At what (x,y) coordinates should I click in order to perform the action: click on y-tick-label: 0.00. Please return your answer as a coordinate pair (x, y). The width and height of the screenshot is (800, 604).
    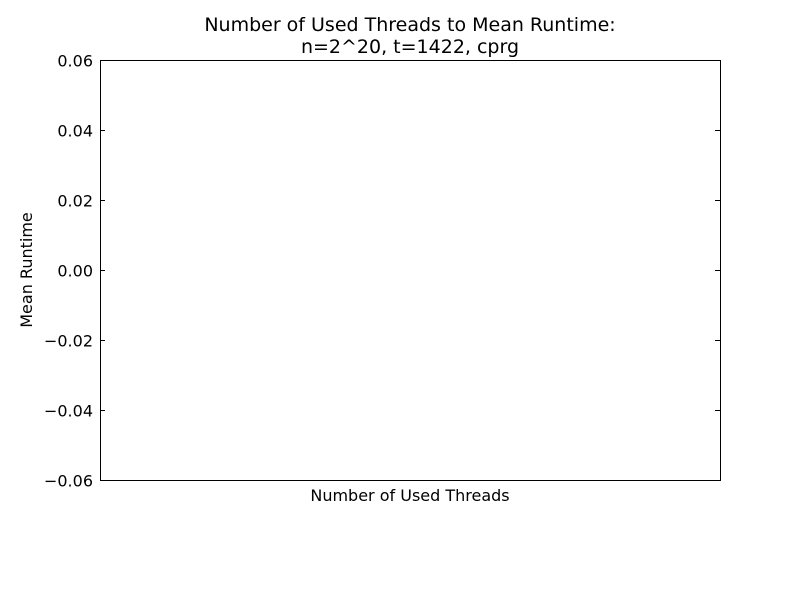
    Looking at the image, I should click on (75, 271).